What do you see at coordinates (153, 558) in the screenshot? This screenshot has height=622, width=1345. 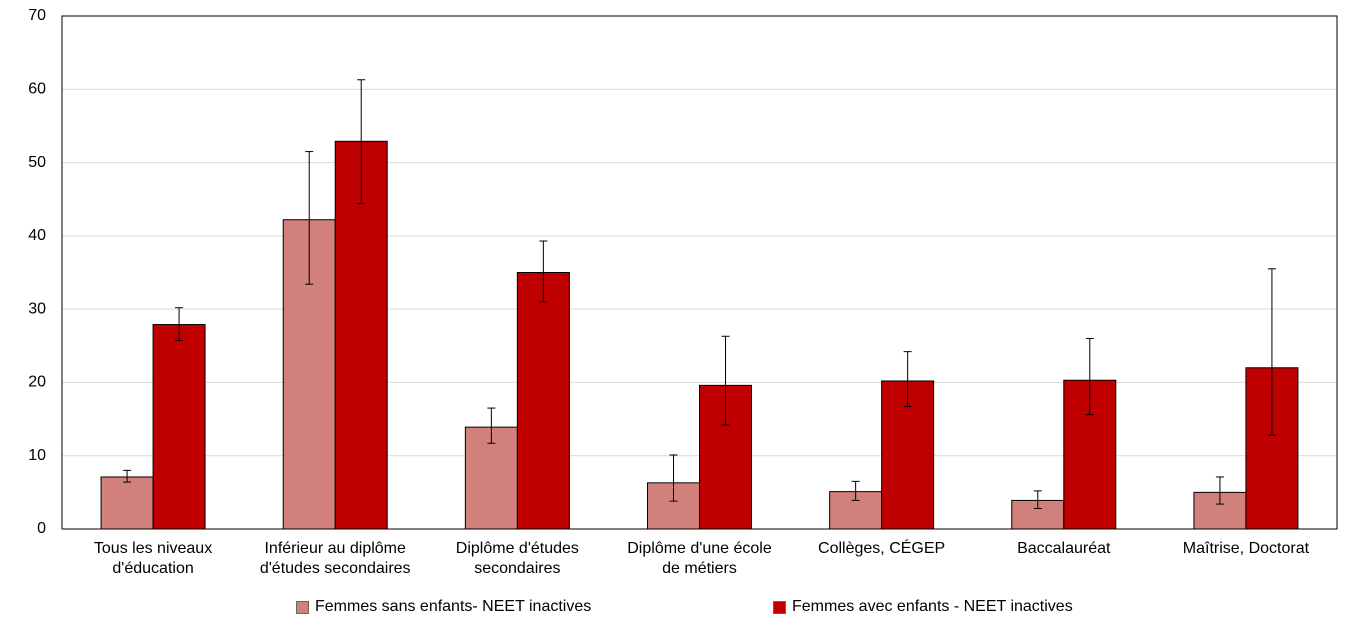 I see `x-tick-label: Tous les niveaux d'éducation` at bounding box center [153, 558].